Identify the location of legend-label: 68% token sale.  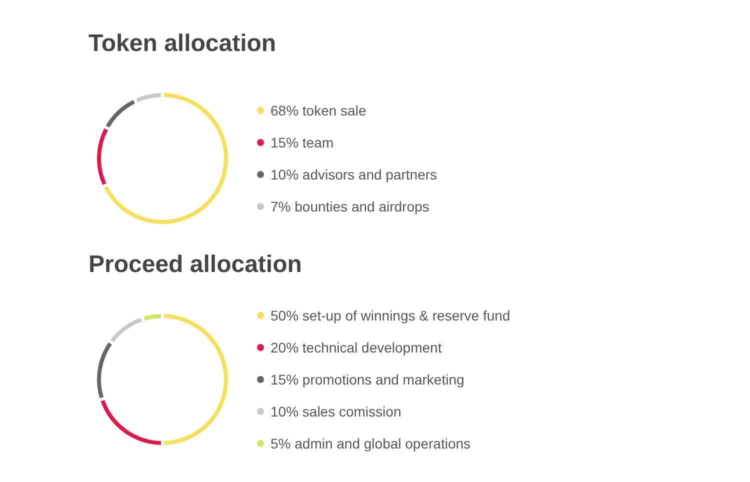
(318, 110).